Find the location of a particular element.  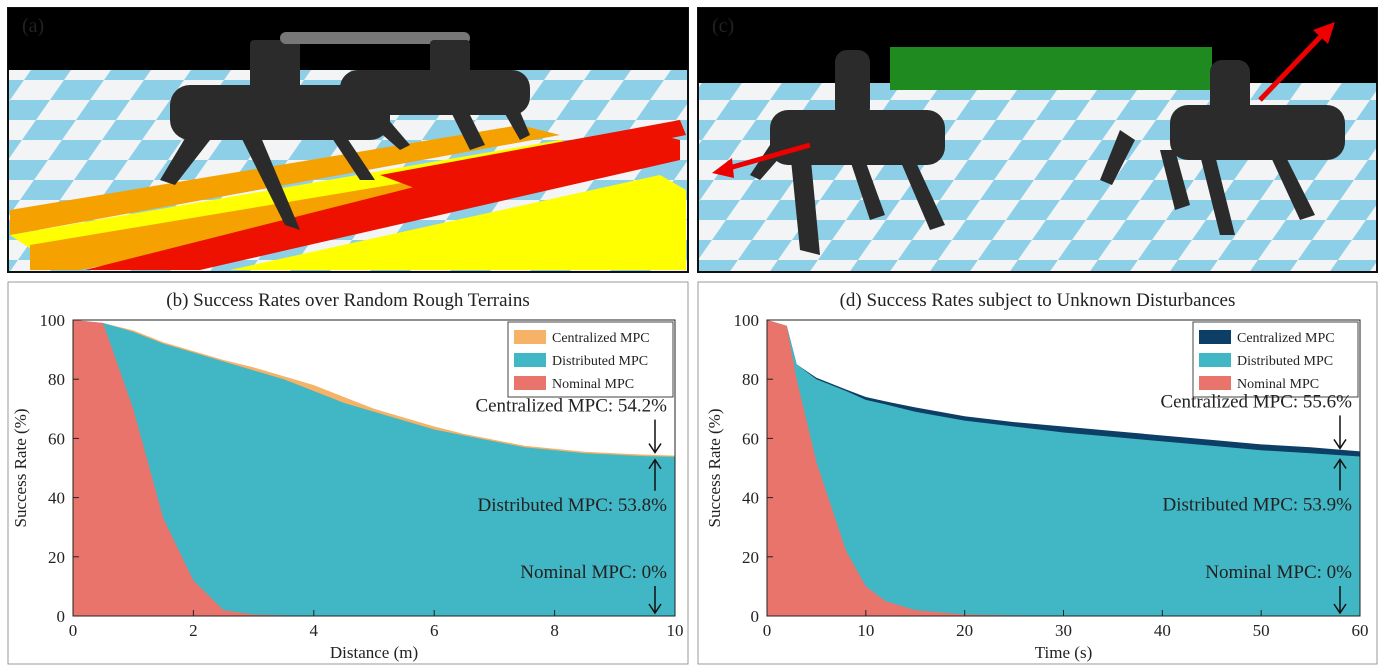

x-tick-label: 4 is located at coordinates (314, 630).